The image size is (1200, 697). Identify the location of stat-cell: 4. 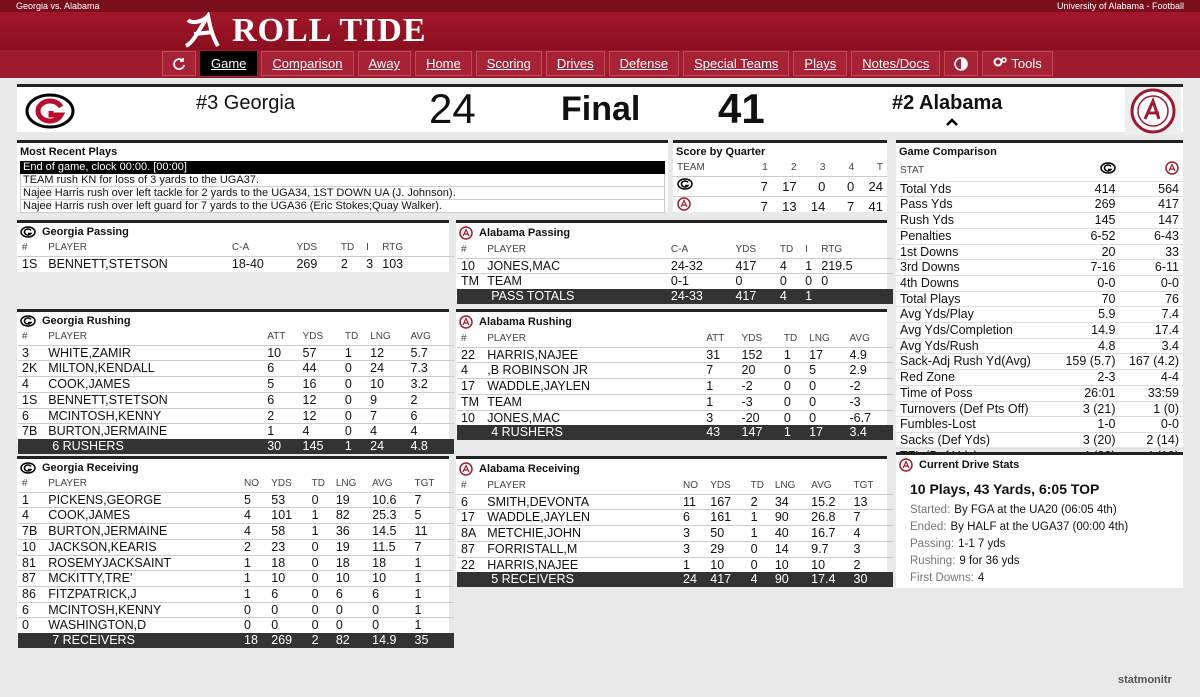
(247, 531).